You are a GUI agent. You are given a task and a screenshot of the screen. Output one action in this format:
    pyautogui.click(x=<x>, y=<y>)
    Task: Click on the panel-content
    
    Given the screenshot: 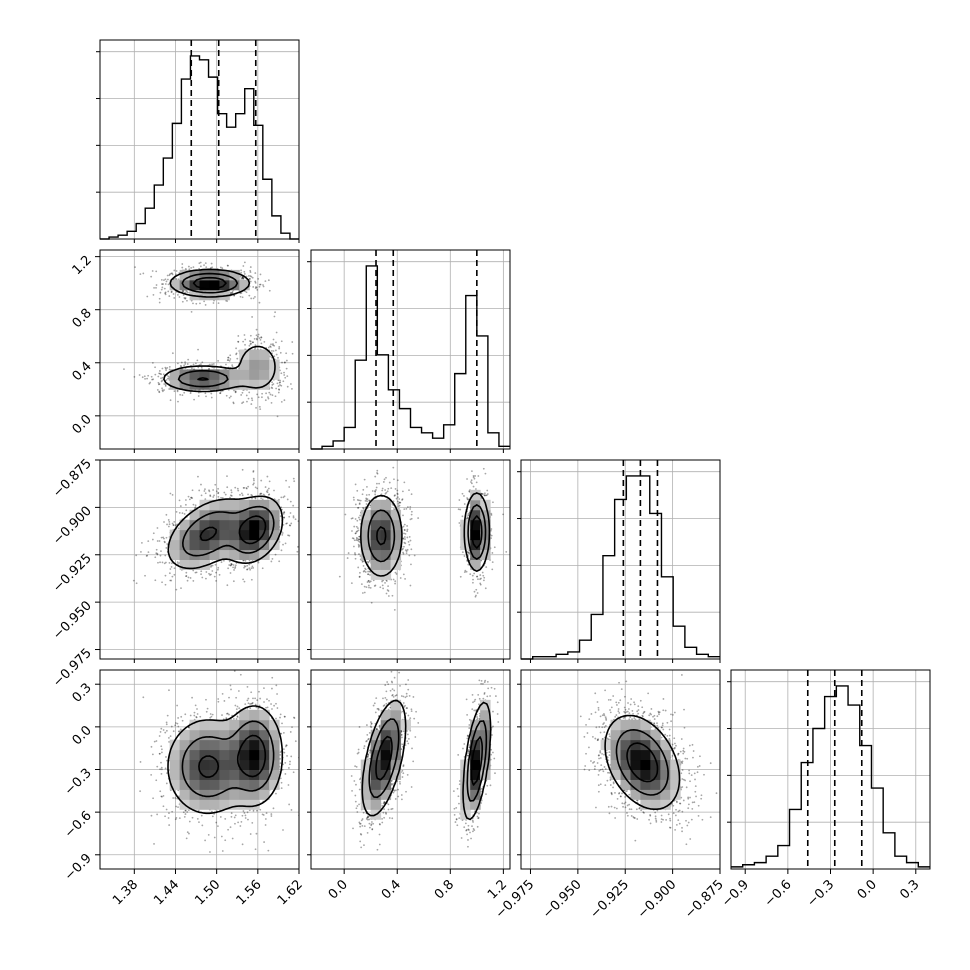 What is the action you would take?
    pyautogui.click(x=410, y=559)
    